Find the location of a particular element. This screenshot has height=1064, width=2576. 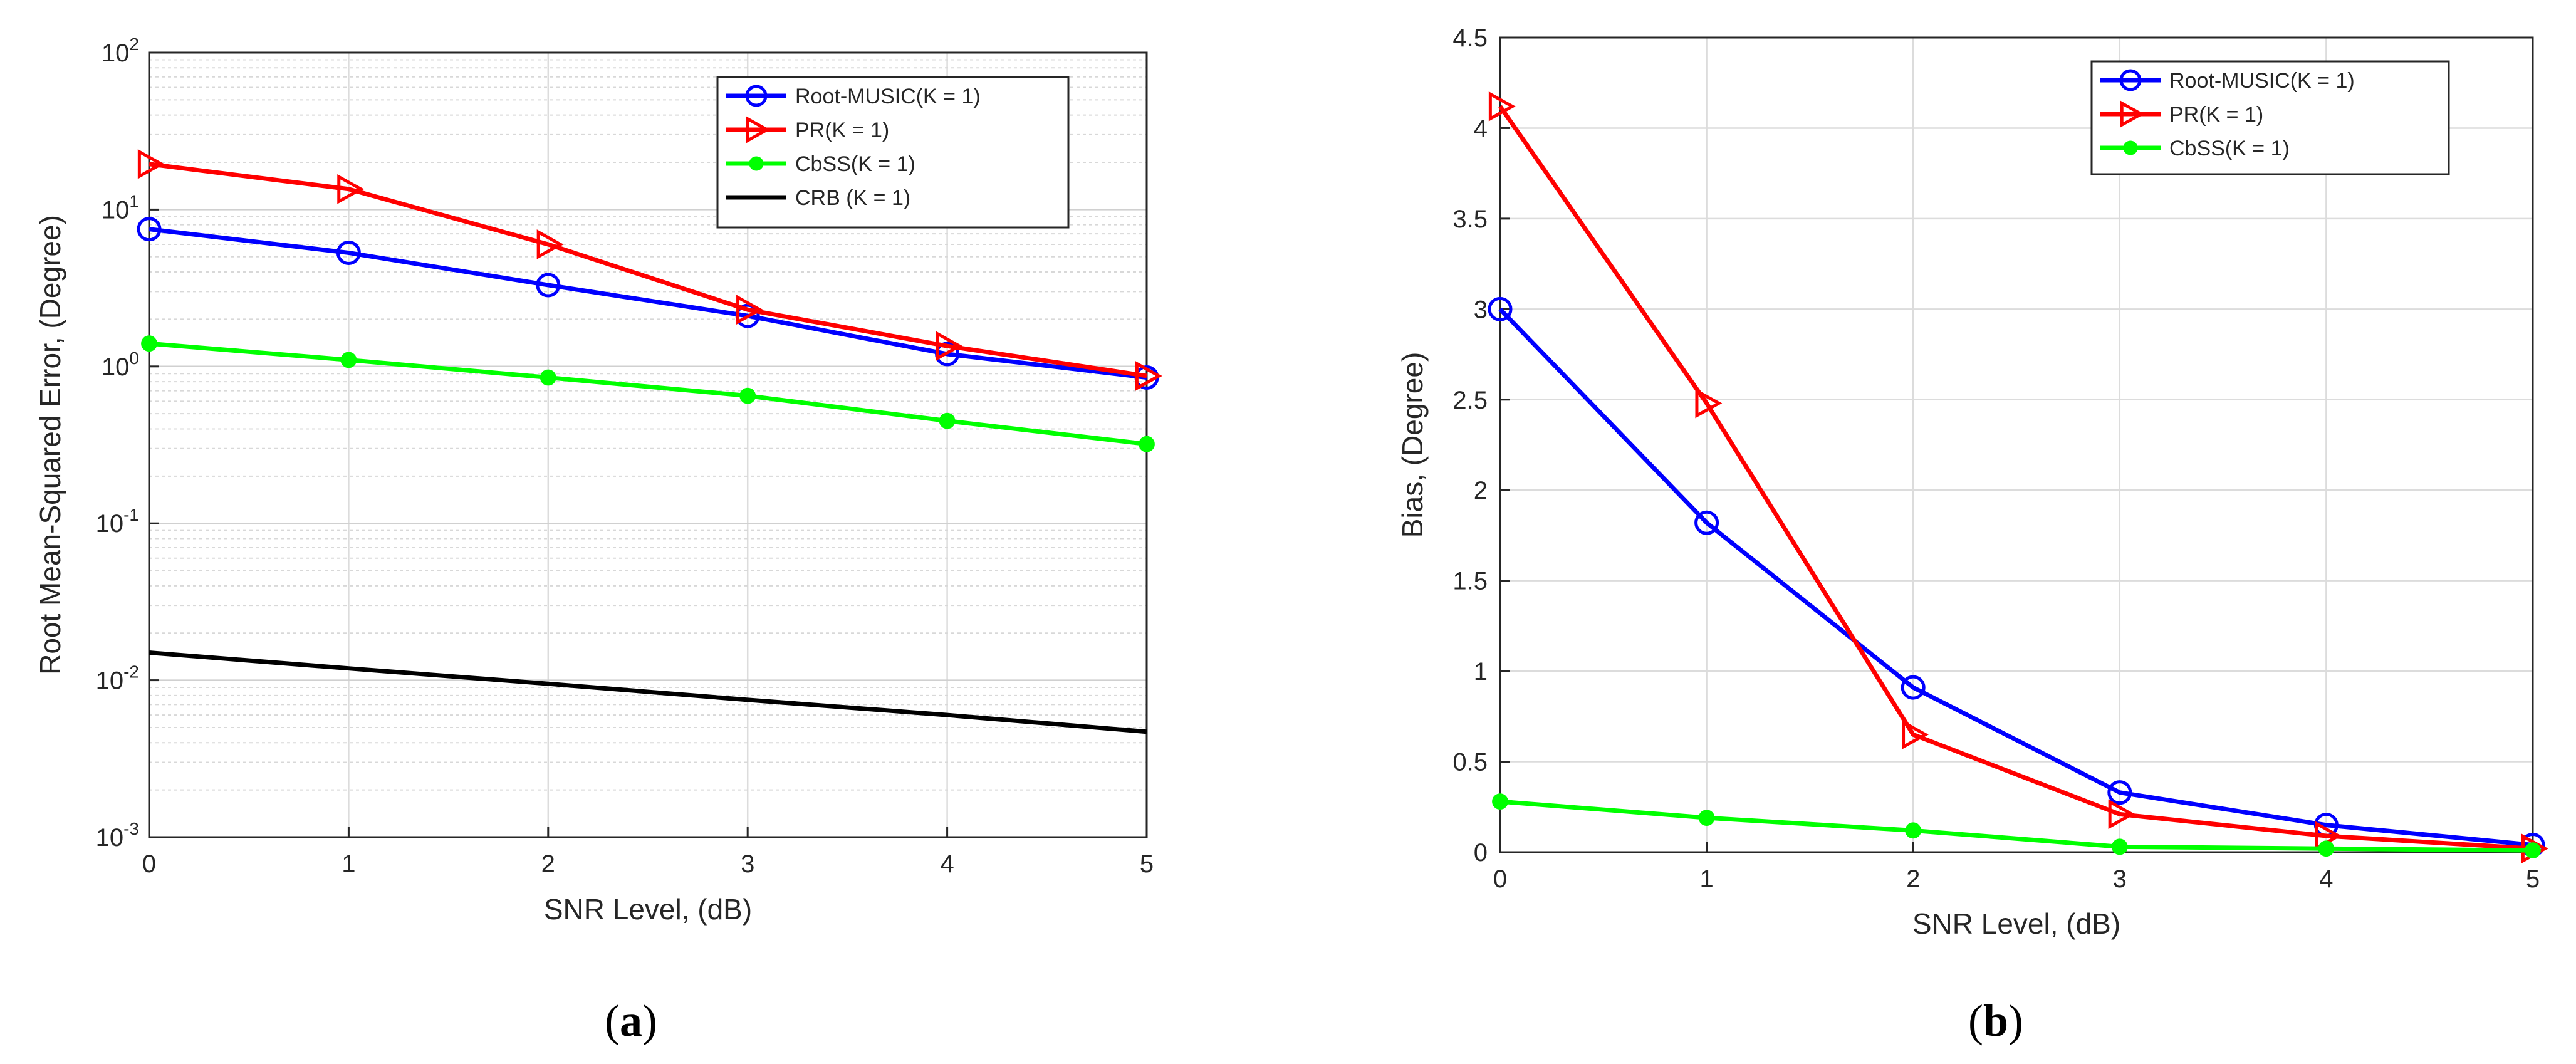

y-tick-label: 3 is located at coordinates (1481, 309).